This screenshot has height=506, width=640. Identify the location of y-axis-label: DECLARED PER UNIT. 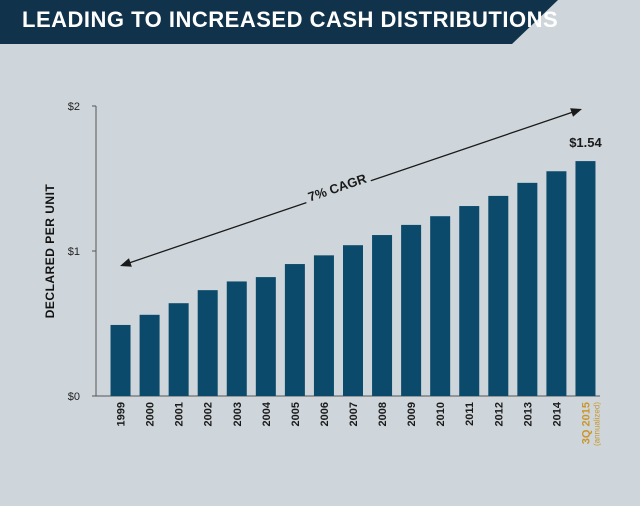
(50, 251).